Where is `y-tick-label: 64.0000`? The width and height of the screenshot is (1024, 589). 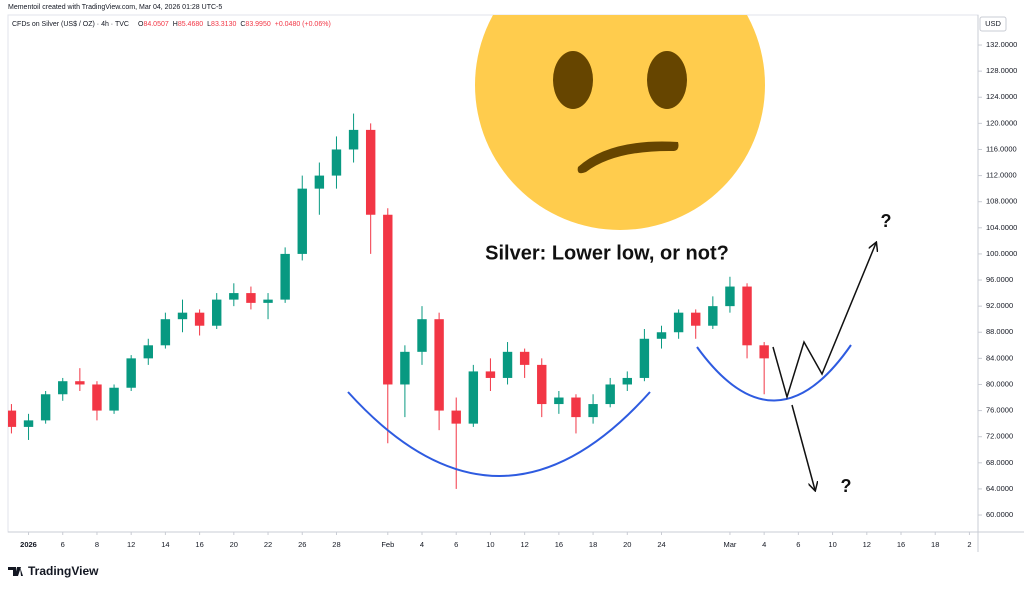
y-tick-label: 64.0000 is located at coordinates (999, 488).